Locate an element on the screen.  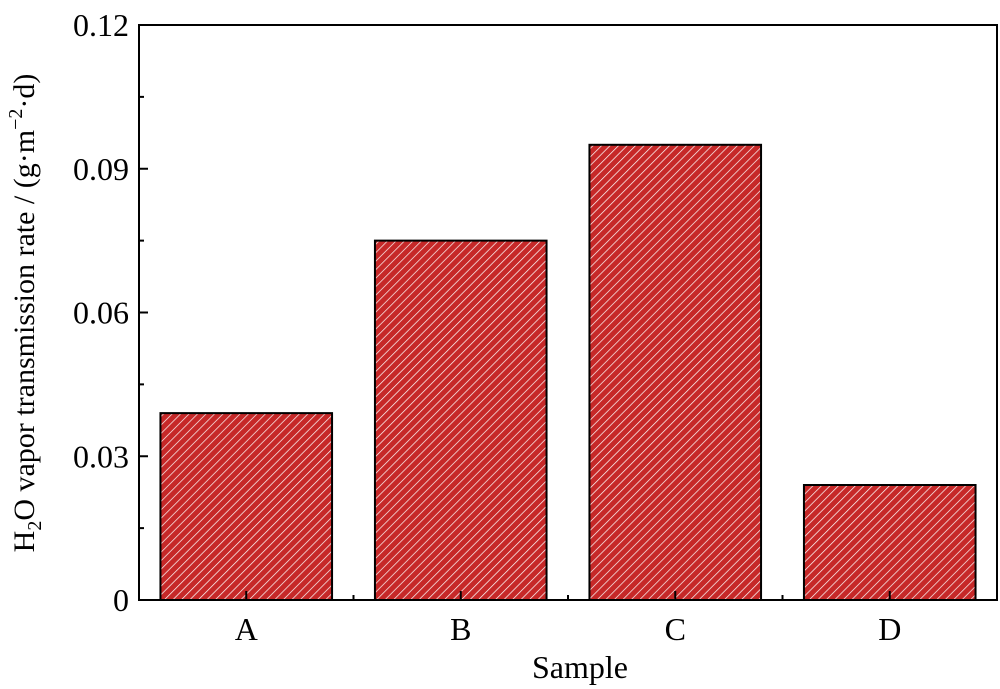
y-tick-label: 0.12 is located at coordinates (101, 25).